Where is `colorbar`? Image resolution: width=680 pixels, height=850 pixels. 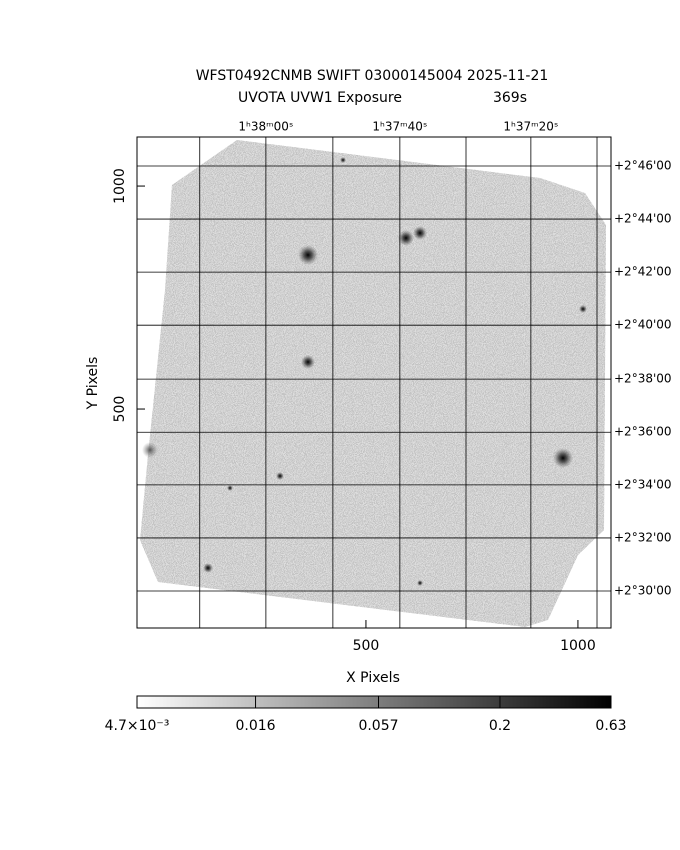 colorbar is located at coordinates (374, 702).